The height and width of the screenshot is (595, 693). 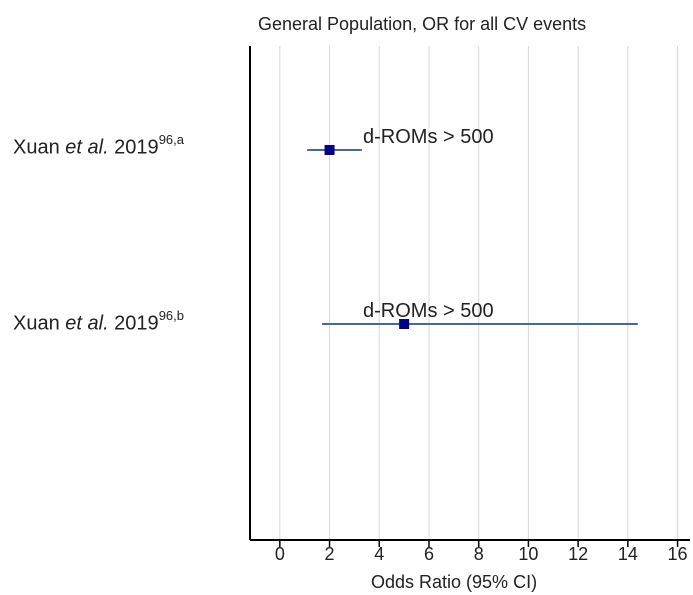 I want to click on x-tick-label-4: 4, so click(x=379, y=554).